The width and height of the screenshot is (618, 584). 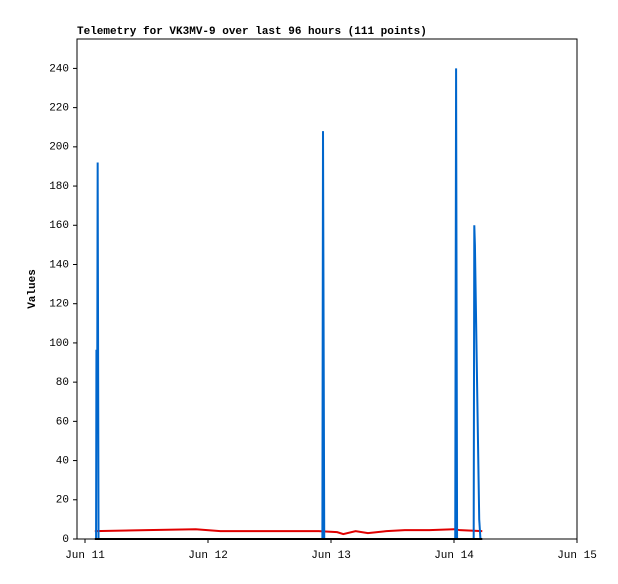 What do you see at coordinates (59, 109) in the screenshot?
I see `y-tick-label: 220` at bounding box center [59, 109].